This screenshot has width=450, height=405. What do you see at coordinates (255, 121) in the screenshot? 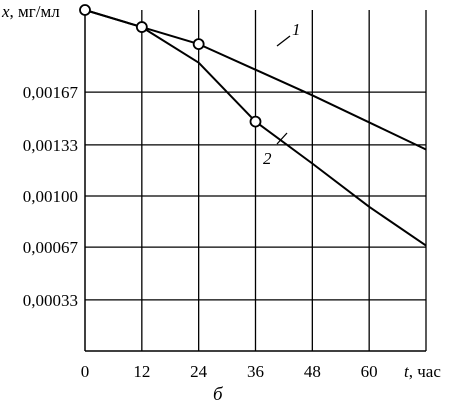
I see `series-2-marker` at bounding box center [255, 121].